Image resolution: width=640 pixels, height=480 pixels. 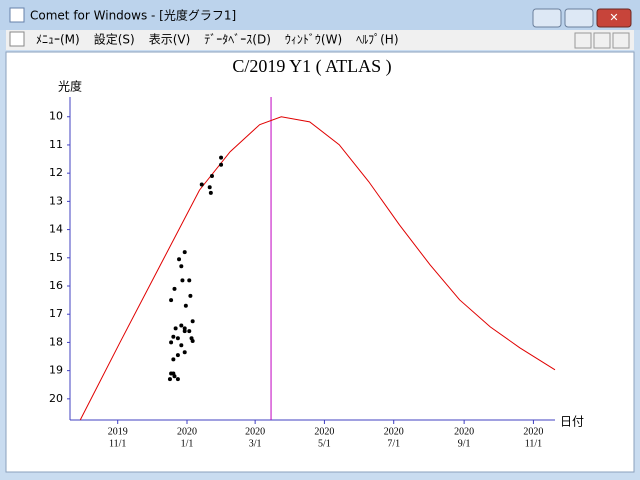 What do you see at coordinates (114, 39) in the screenshot?
I see `menu-item: 設定(S)` at bounding box center [114, 39].